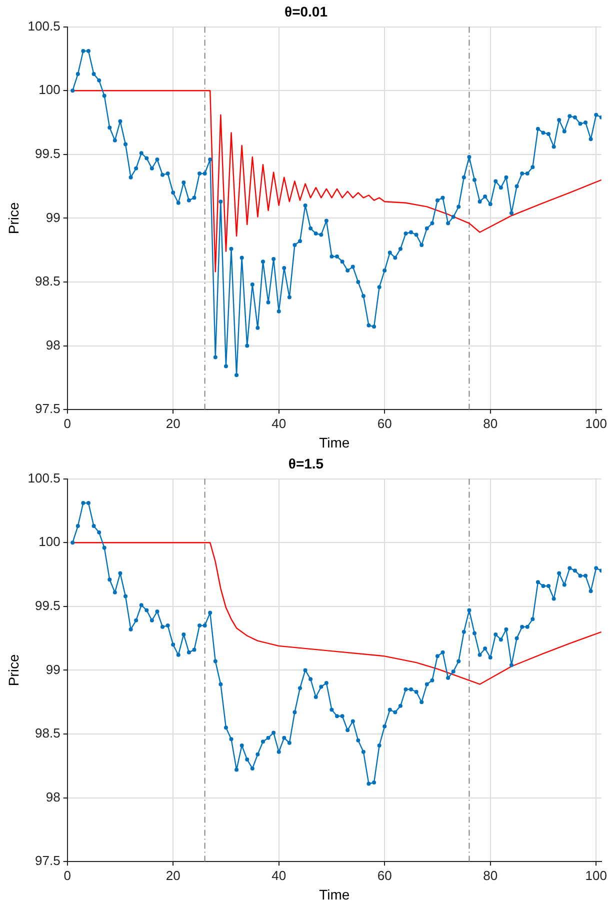  Describe the element at coordinates (306, 11) in the screenshot. I see `chart-title: θ=0.01` at that location.